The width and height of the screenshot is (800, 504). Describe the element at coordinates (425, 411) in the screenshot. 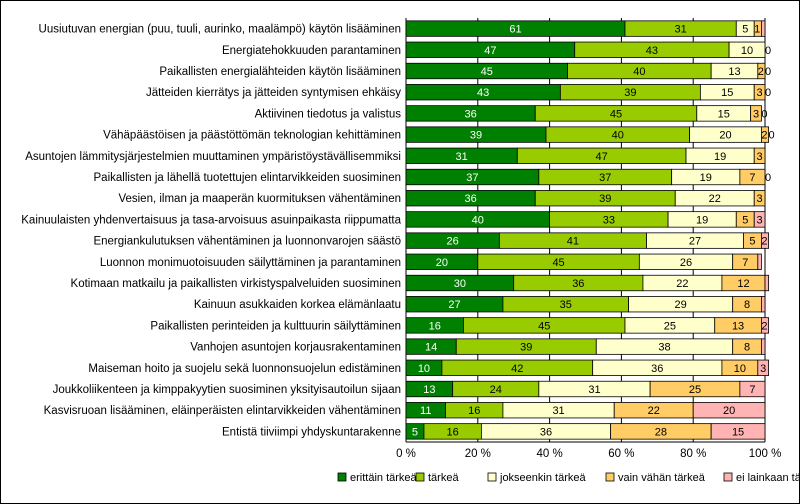

I see `data-label: 11` at that location.